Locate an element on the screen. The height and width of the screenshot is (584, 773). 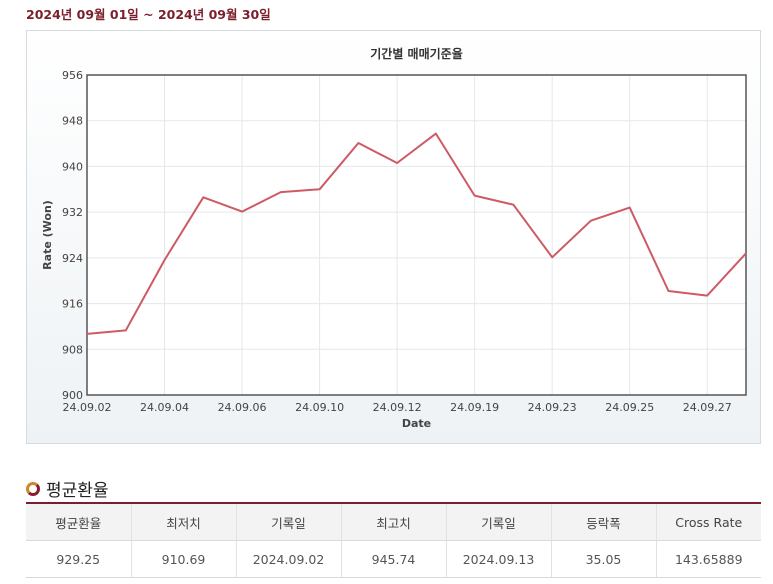
section-title: 평균환율 is located at coordinates (77, 491).